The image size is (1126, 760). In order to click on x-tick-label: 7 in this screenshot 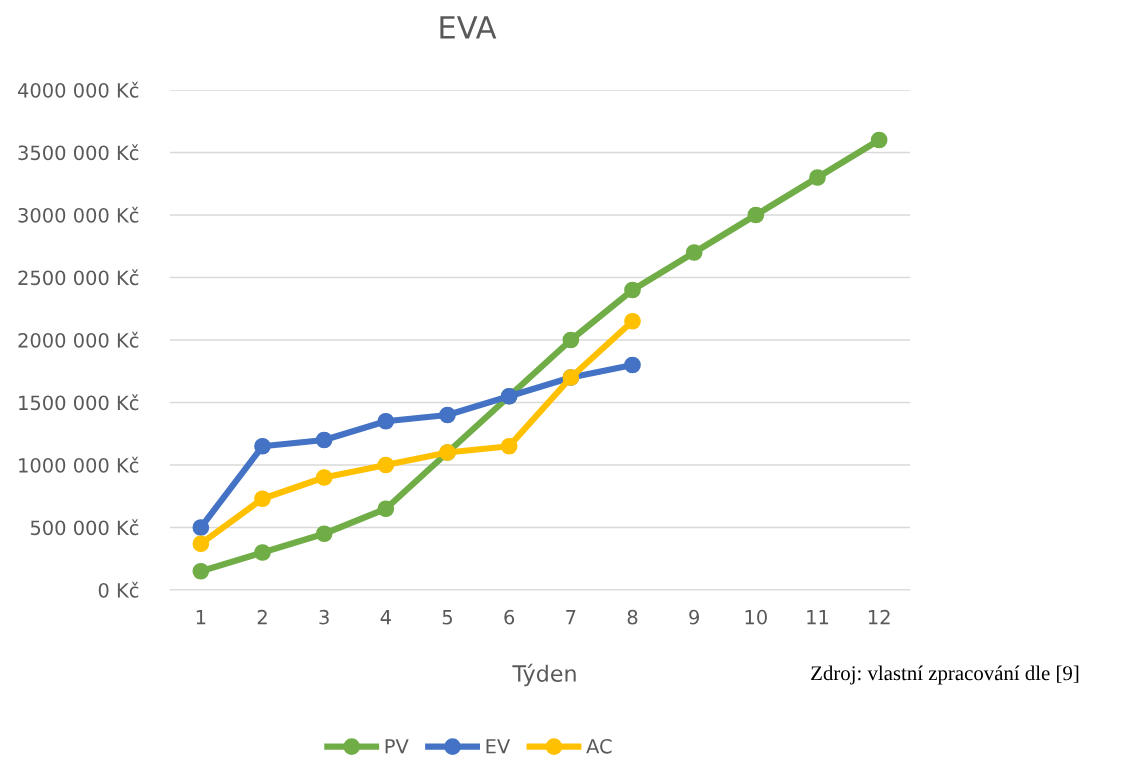, I will do `click(571, 617)`.